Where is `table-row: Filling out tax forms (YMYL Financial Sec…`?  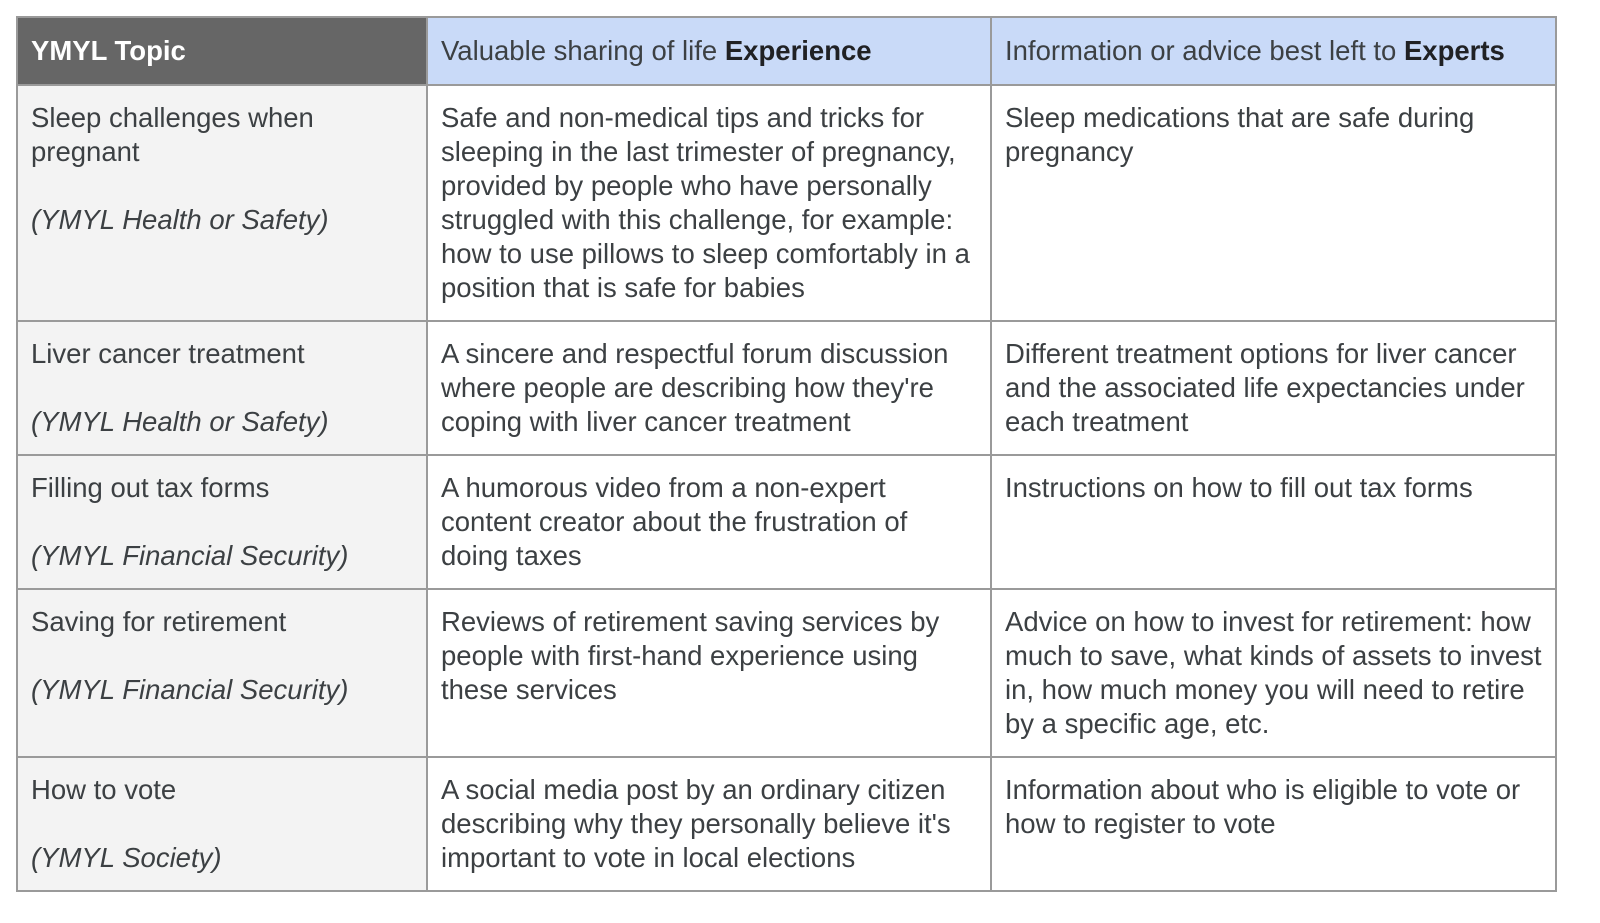 table-row: Filling out tax forms (YMYL Financial Sec… is located at coordinates (786, 522).